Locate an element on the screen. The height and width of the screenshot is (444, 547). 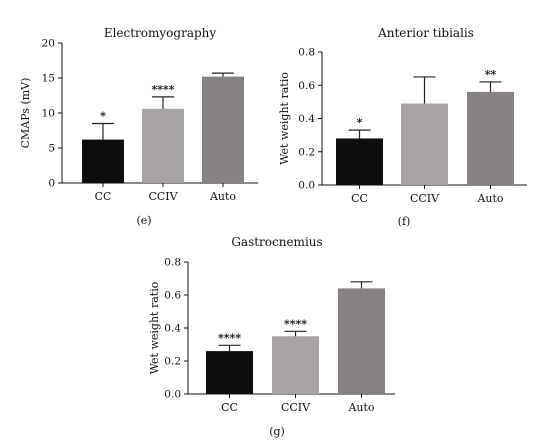
chart-1-y-axis-label: CMAPs (mV) is located at coordinates (25, 113).